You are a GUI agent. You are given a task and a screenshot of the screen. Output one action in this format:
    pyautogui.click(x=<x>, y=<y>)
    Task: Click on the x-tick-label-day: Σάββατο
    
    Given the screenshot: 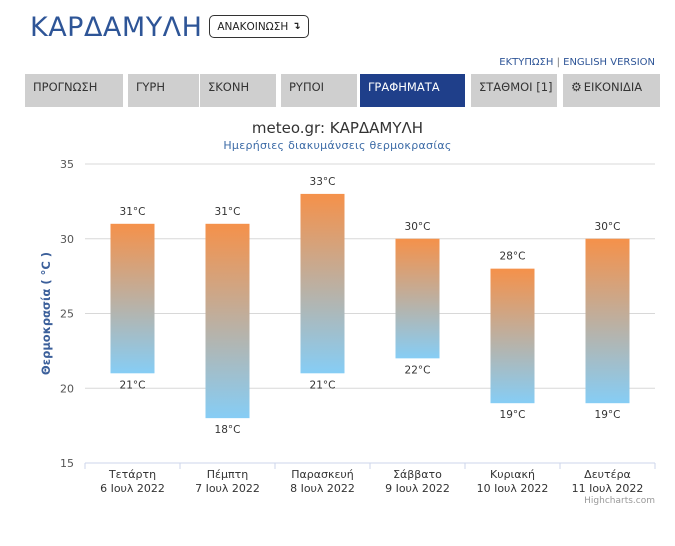 What is the action you would take?
    pyautogui.click(x=417, y=474)
    